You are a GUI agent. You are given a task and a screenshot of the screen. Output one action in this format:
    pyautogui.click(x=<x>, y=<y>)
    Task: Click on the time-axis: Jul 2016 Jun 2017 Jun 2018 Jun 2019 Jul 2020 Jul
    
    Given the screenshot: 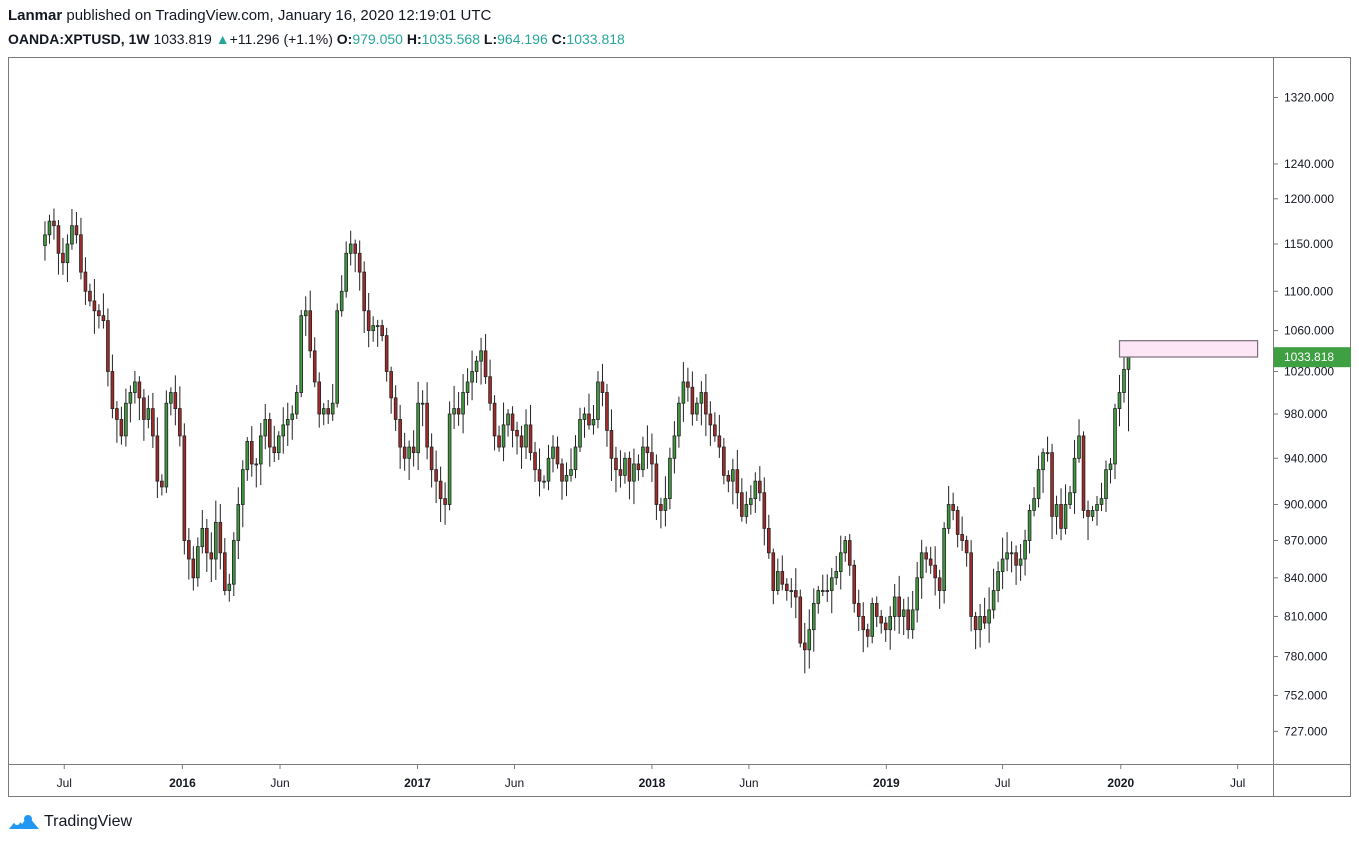 What is the action you would take?
    pyautogui.click(x=651, y=777)
    